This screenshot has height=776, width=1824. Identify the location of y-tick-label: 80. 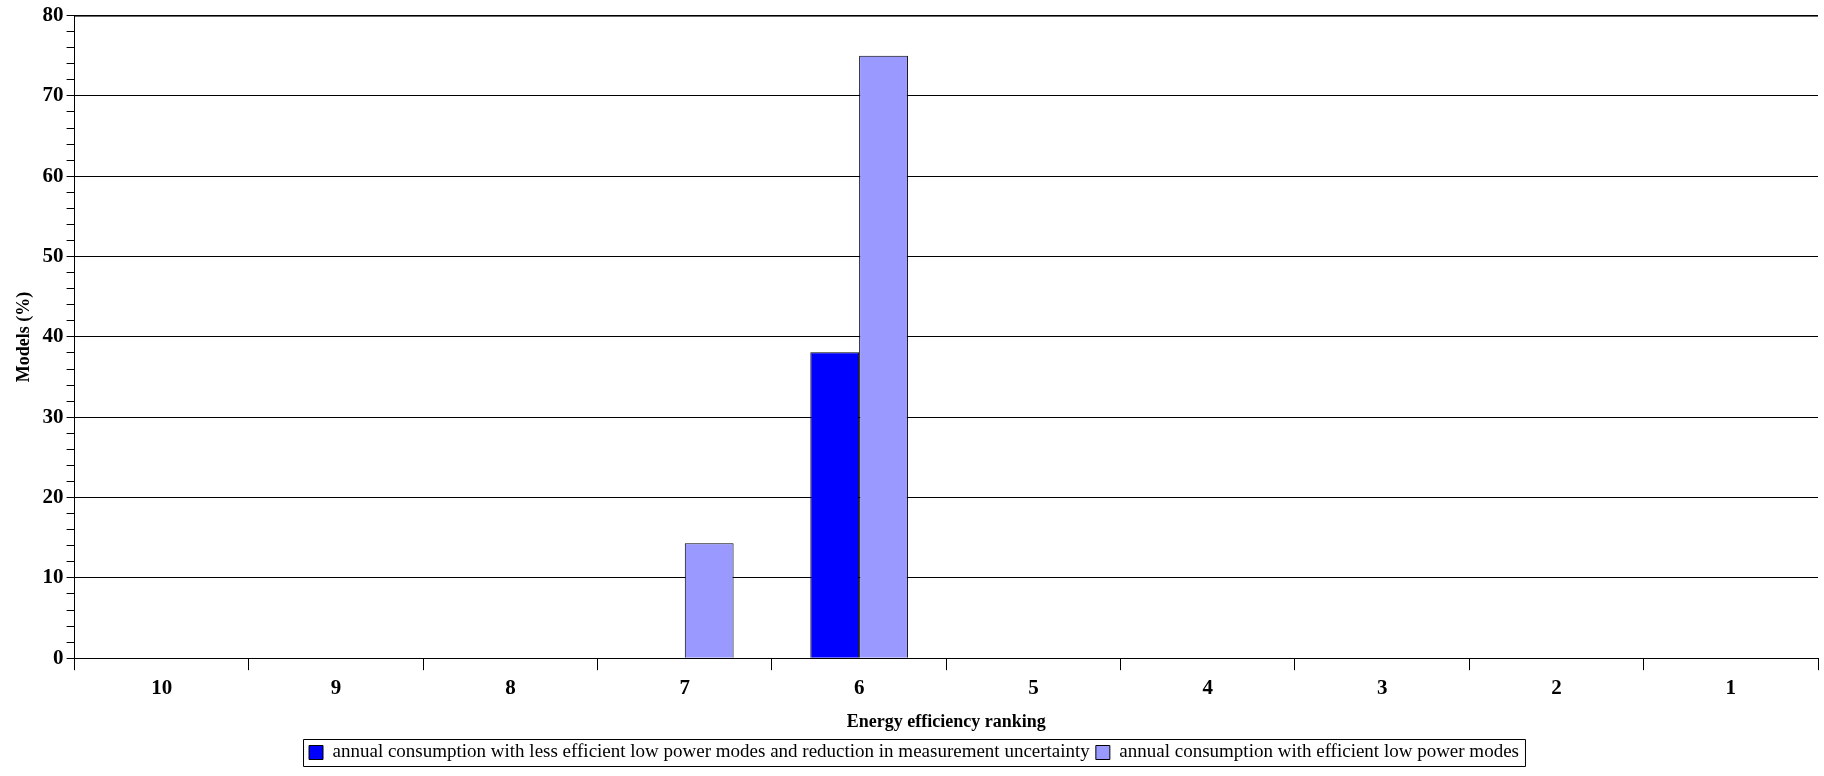
(53, 14).